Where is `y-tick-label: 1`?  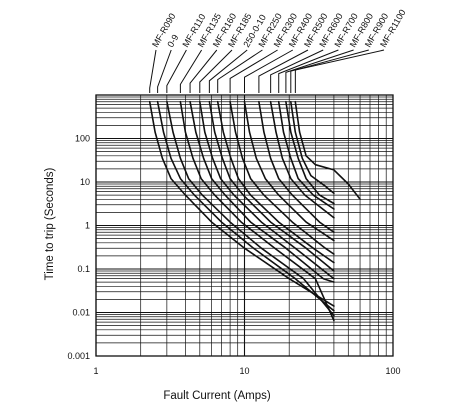
y-tick-label: 1 is located at coordinates (87, 226).